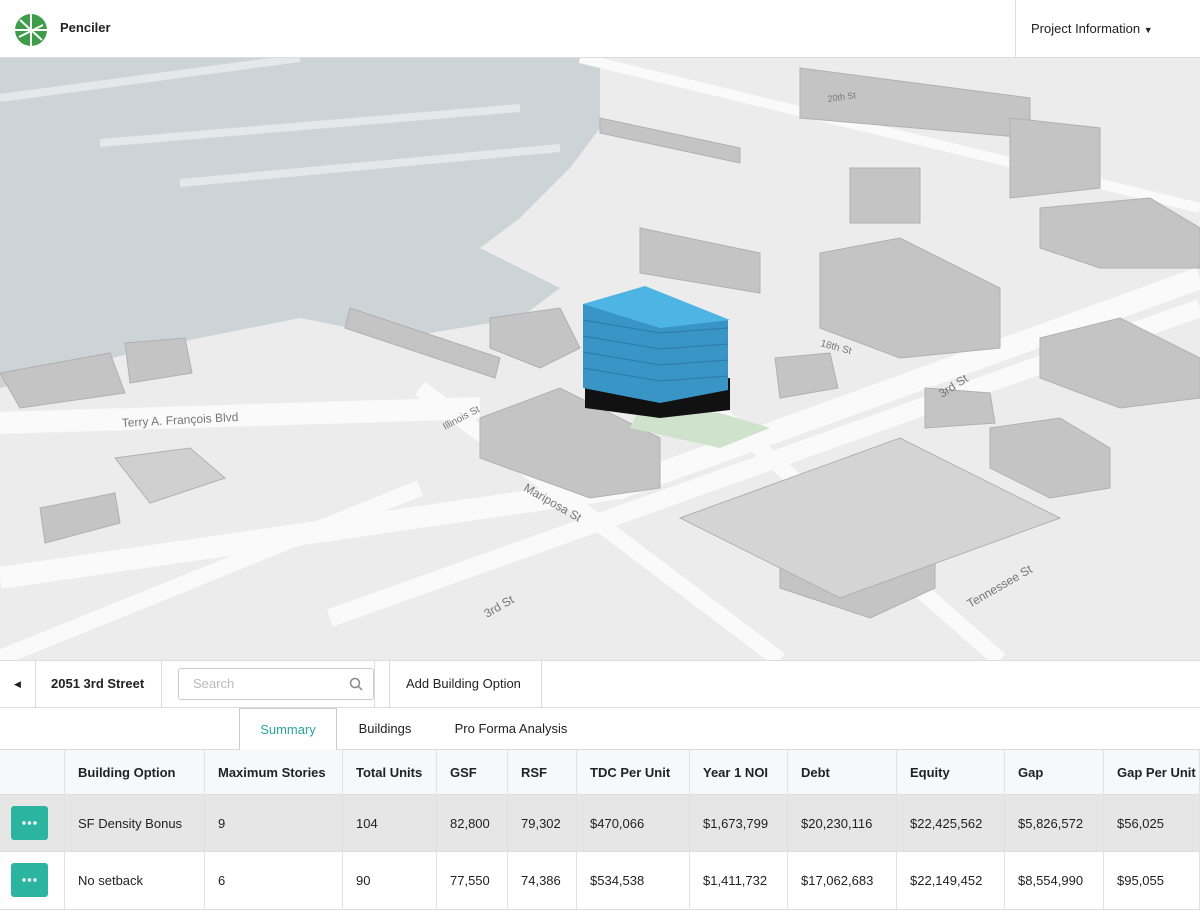 This screenshot has height=923, width=1200. What do you see at coordinates (1152, 881) in the screenshot?
I see `cell: $95,055` at bounding box center [1152, 881].